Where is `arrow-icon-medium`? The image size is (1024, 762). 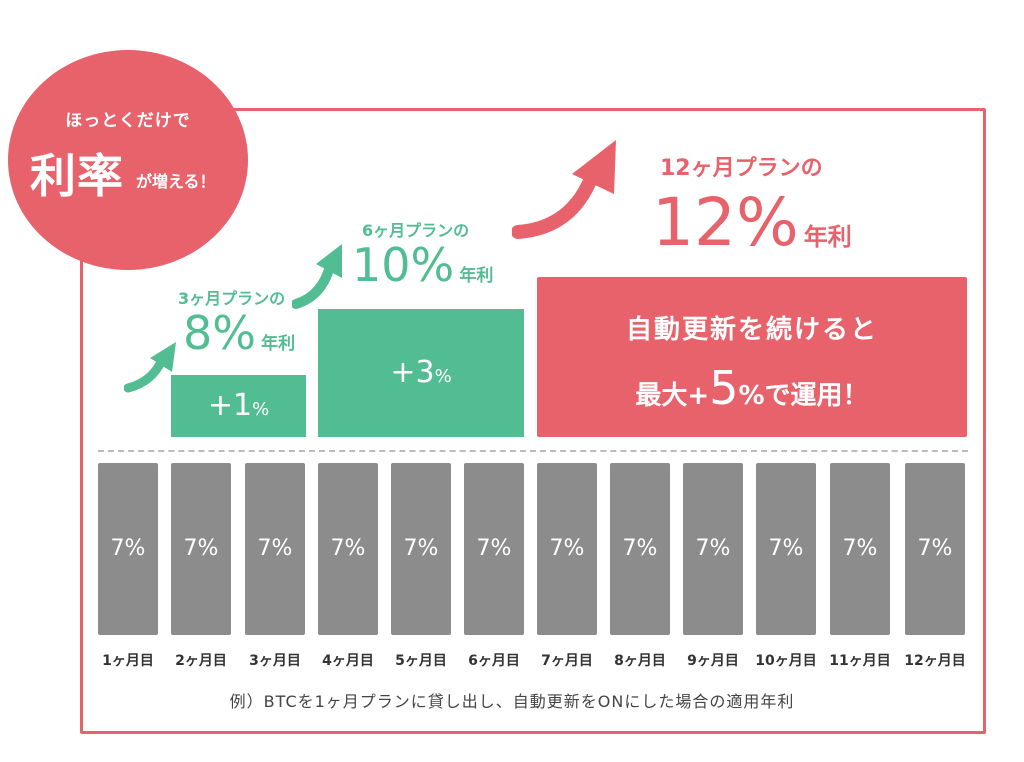
arrow-icon-medium is located at coordinates (317, 276).